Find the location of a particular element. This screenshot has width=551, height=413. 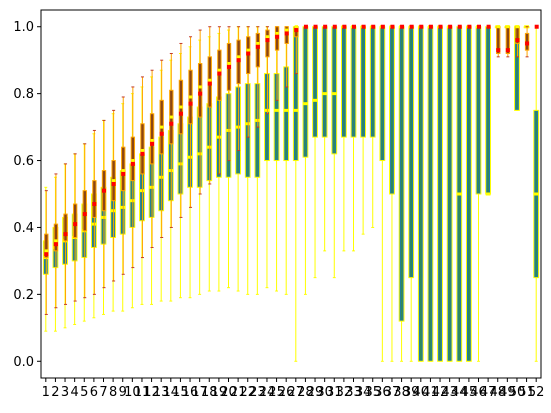

x-tick-label: 43 is located at coordinates (449, 392).